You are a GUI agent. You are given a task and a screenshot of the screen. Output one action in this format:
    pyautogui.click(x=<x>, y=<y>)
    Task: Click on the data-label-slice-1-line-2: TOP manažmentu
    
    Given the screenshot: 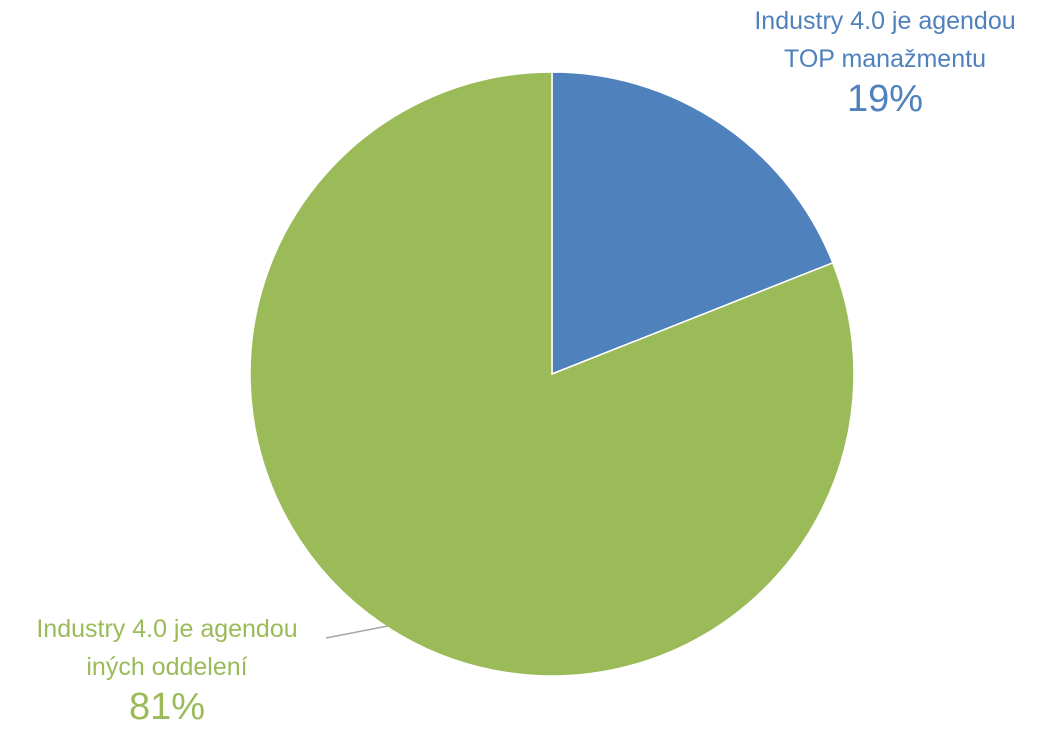 What is the action you would take?
    pyautogui.click(x=885, y=59)
    